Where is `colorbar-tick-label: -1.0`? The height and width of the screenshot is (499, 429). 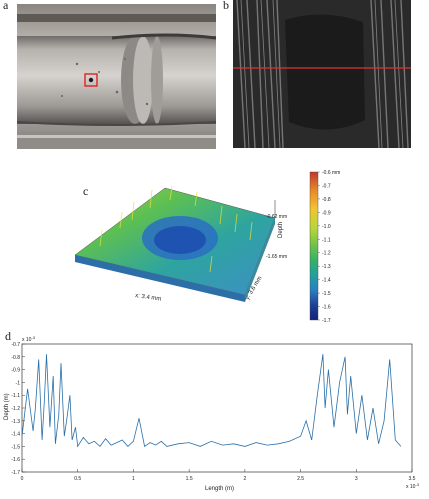
colorbar-tick-label: -1.0 is located at coordinates (326, 227).